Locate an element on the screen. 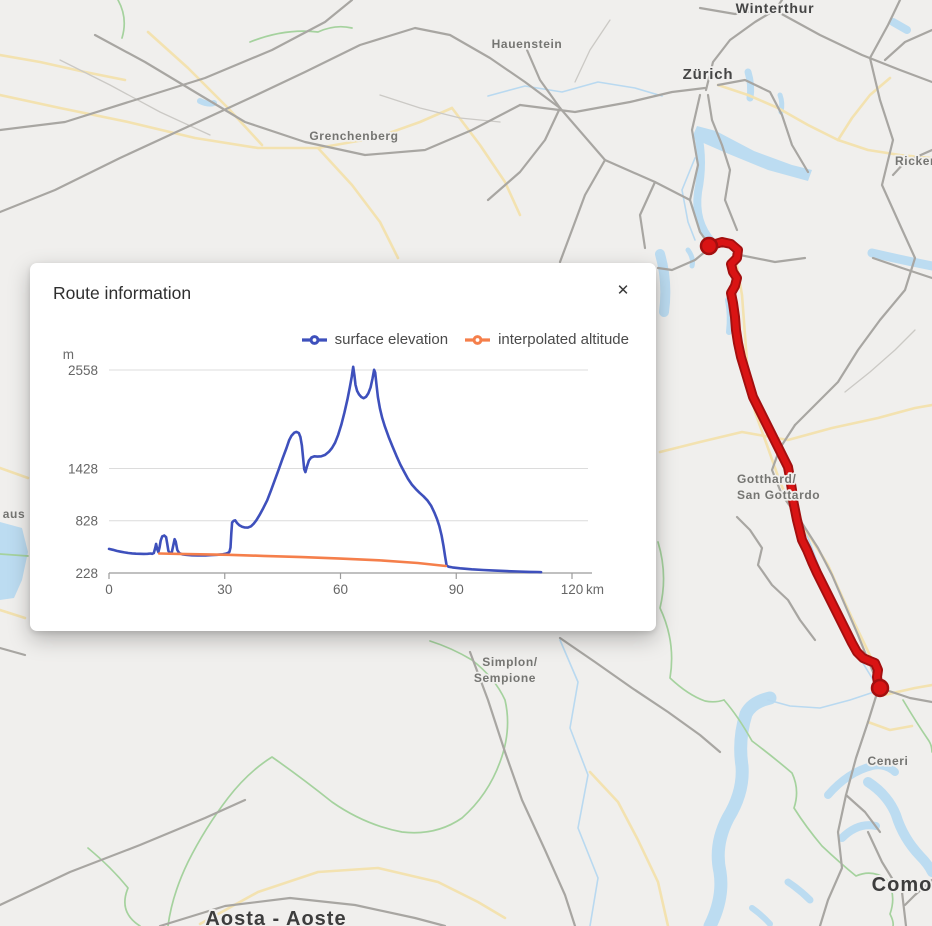 The height and width of the screenshot is (926, 932). x-tick-label: 30 is located at coordinates (224, 589).